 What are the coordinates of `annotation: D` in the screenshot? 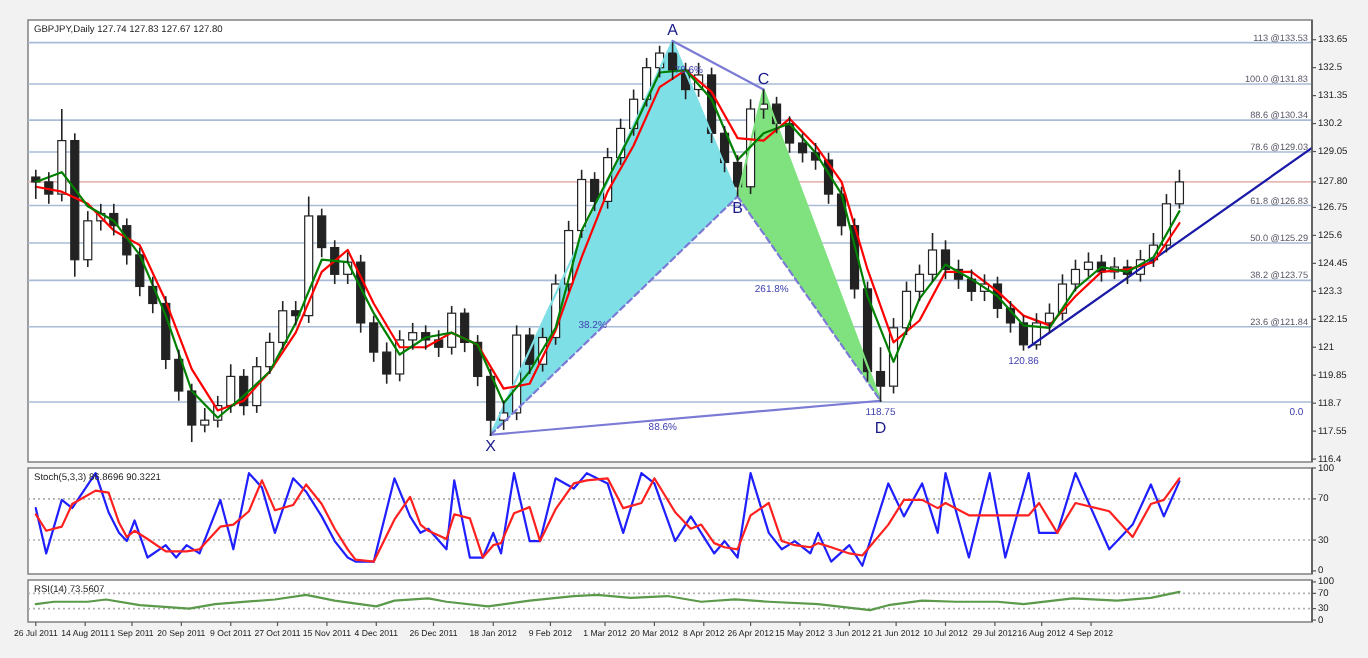 It's located at (880, 427).